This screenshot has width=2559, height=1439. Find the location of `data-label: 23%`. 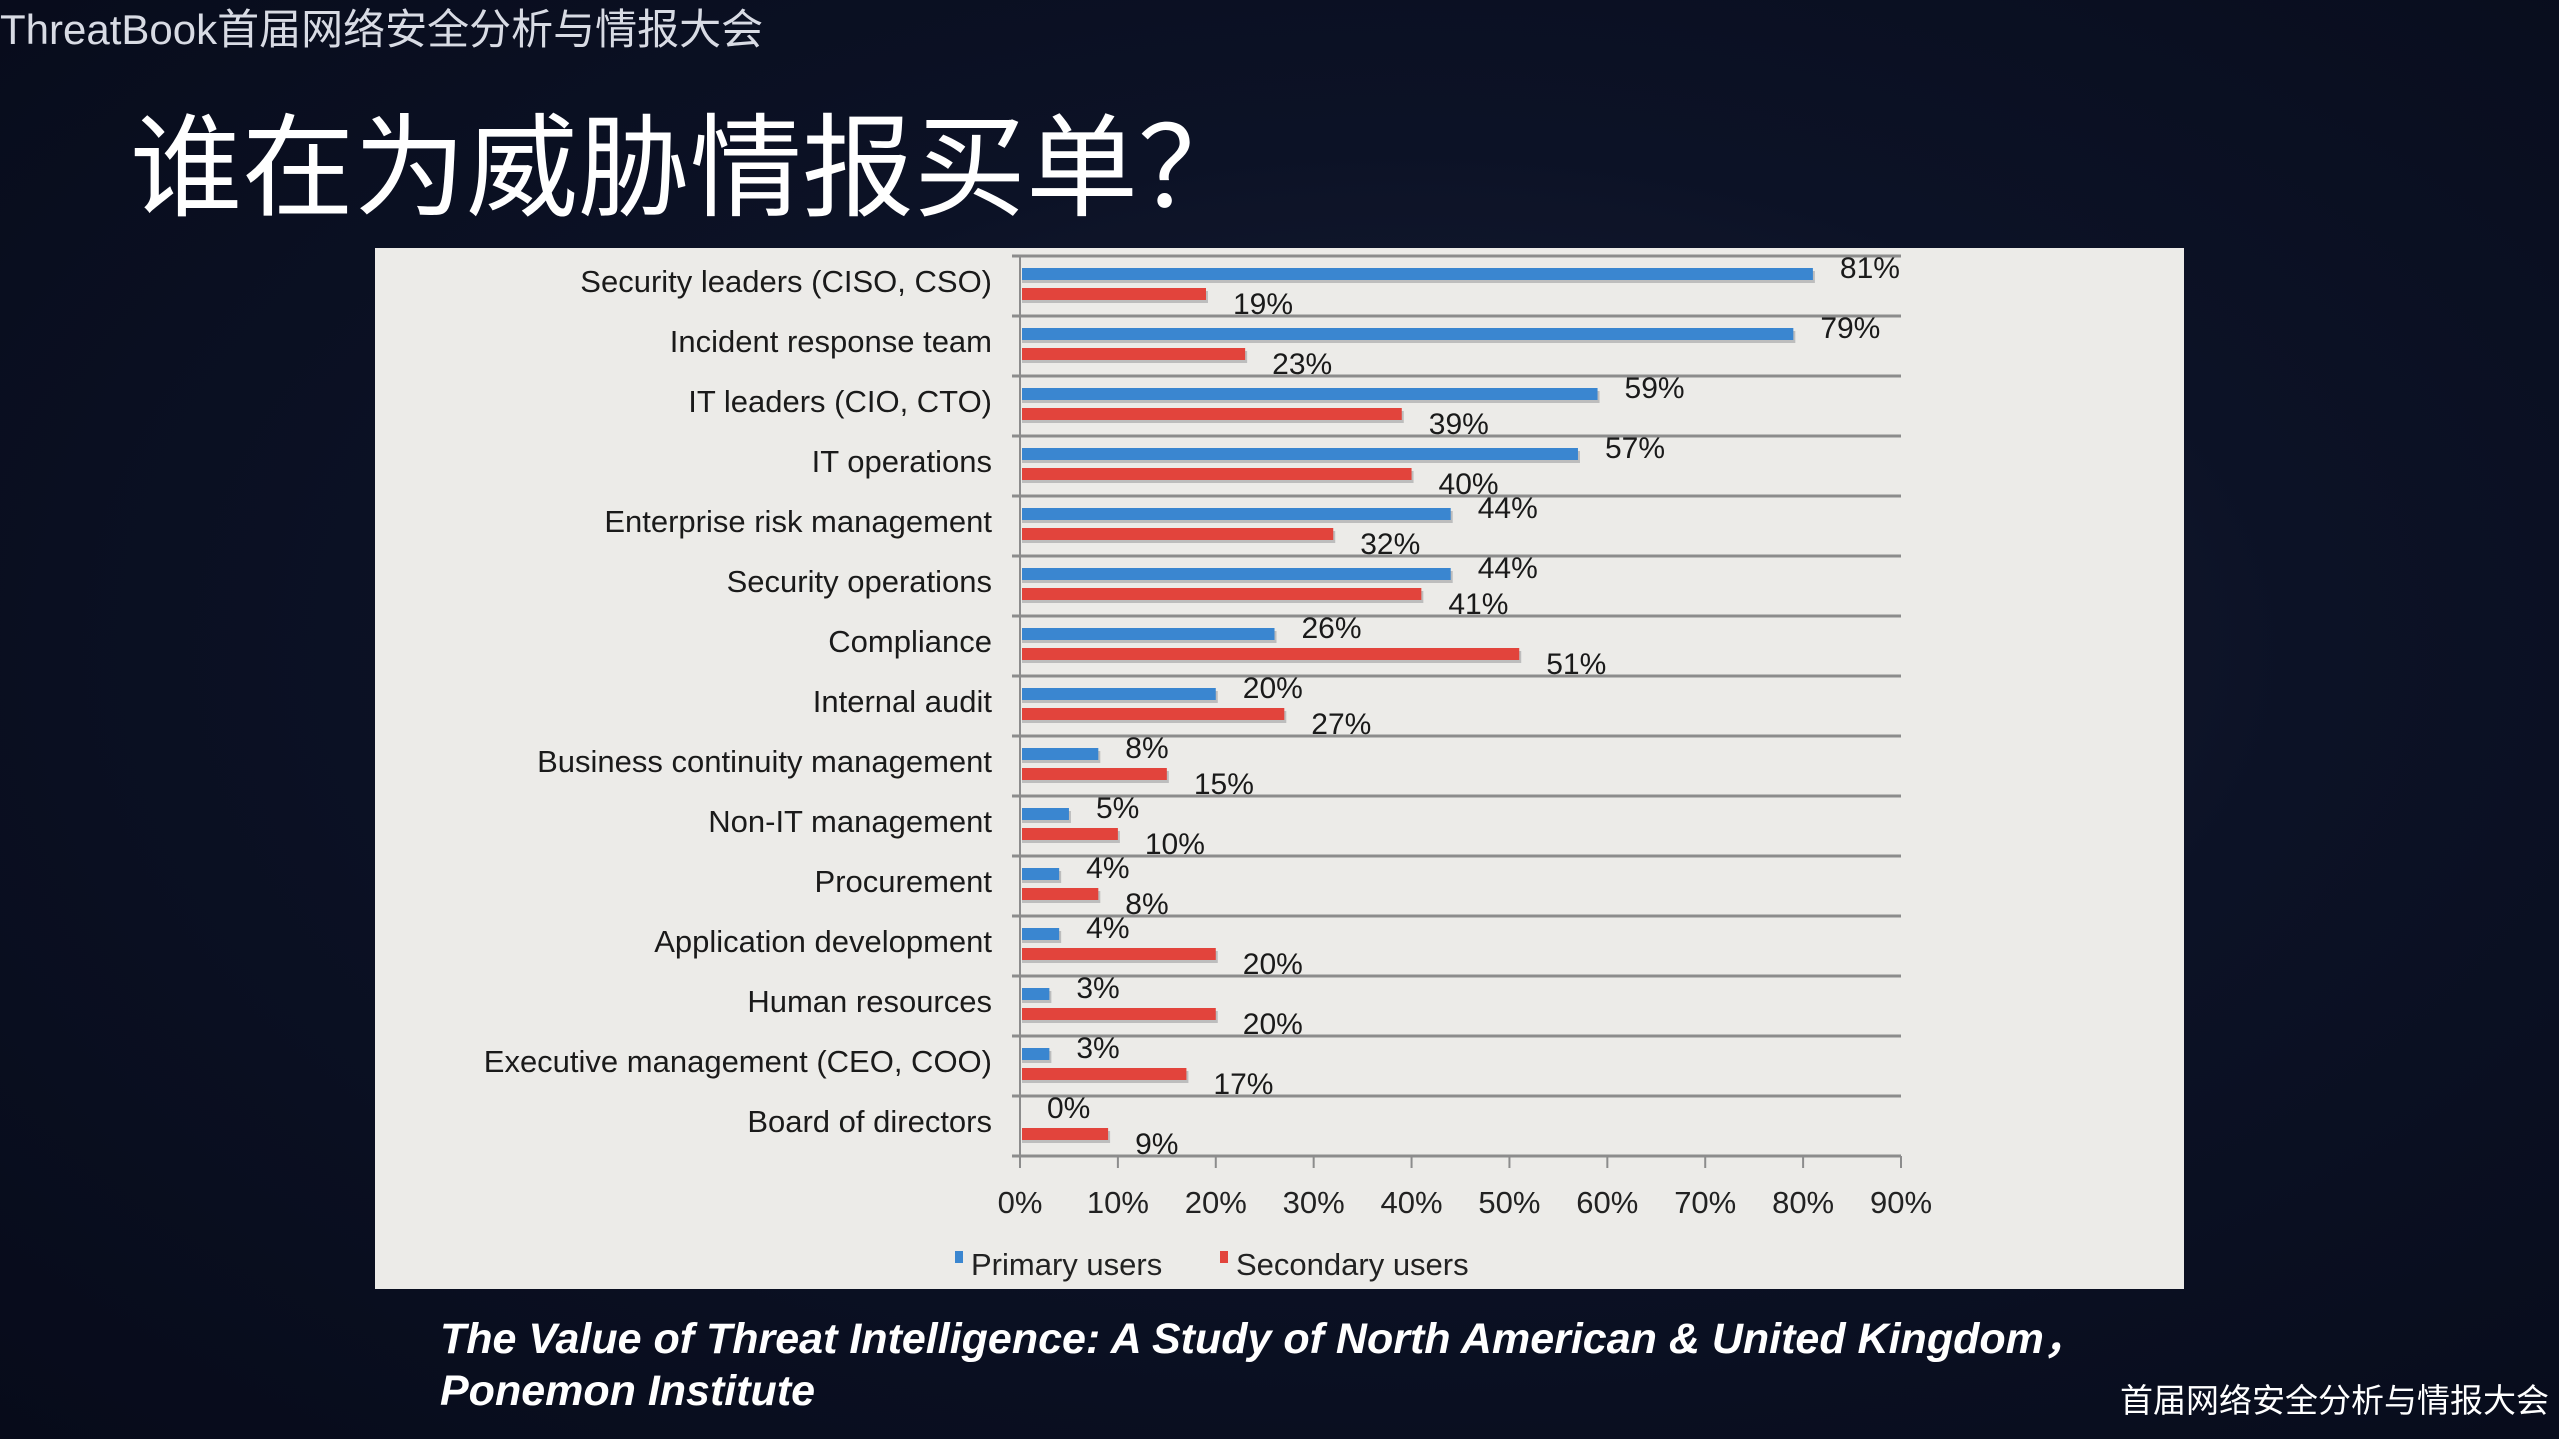

data-label: 23% is located at coordinates (1302, 364).